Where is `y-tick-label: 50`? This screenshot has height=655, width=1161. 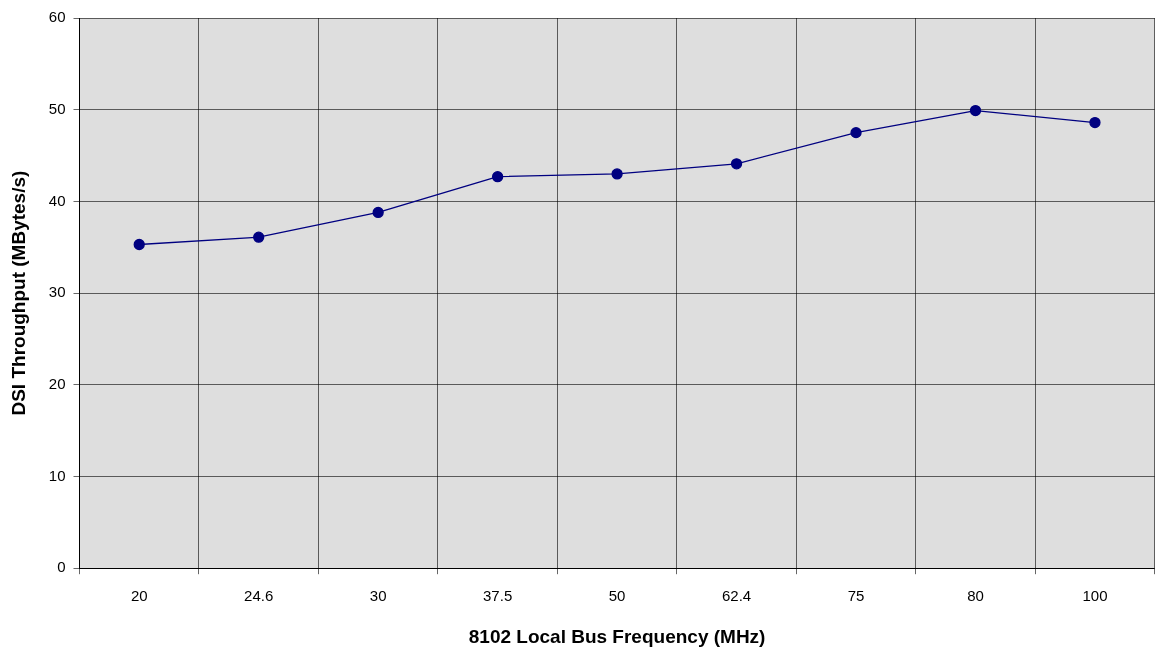 y-tick-label: 50 is located at coordinates (57, 108).